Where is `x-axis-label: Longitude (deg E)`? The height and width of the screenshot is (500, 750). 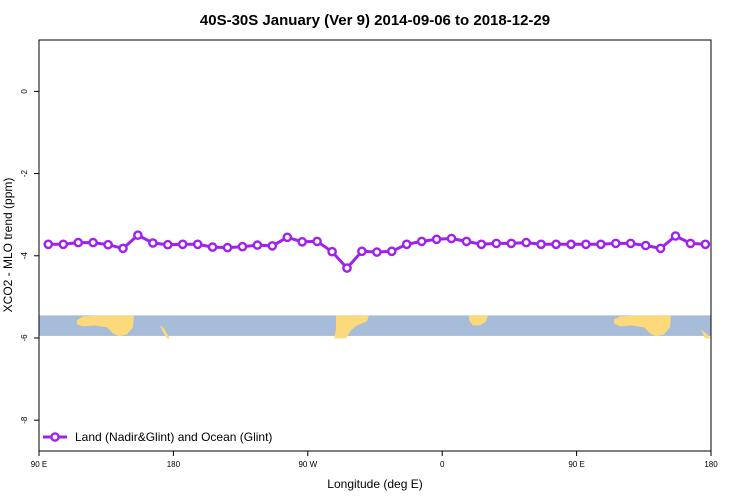
x-axis-label: Longitude (deg E) is located at coordinates (374, 484).